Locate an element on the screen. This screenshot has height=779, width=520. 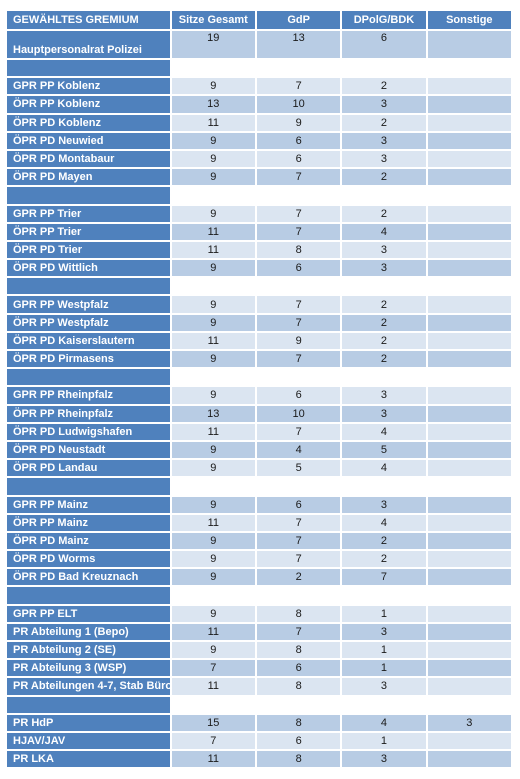
gremium-name: ÖPR PP Koblenz is located at coordinates (88, 104).